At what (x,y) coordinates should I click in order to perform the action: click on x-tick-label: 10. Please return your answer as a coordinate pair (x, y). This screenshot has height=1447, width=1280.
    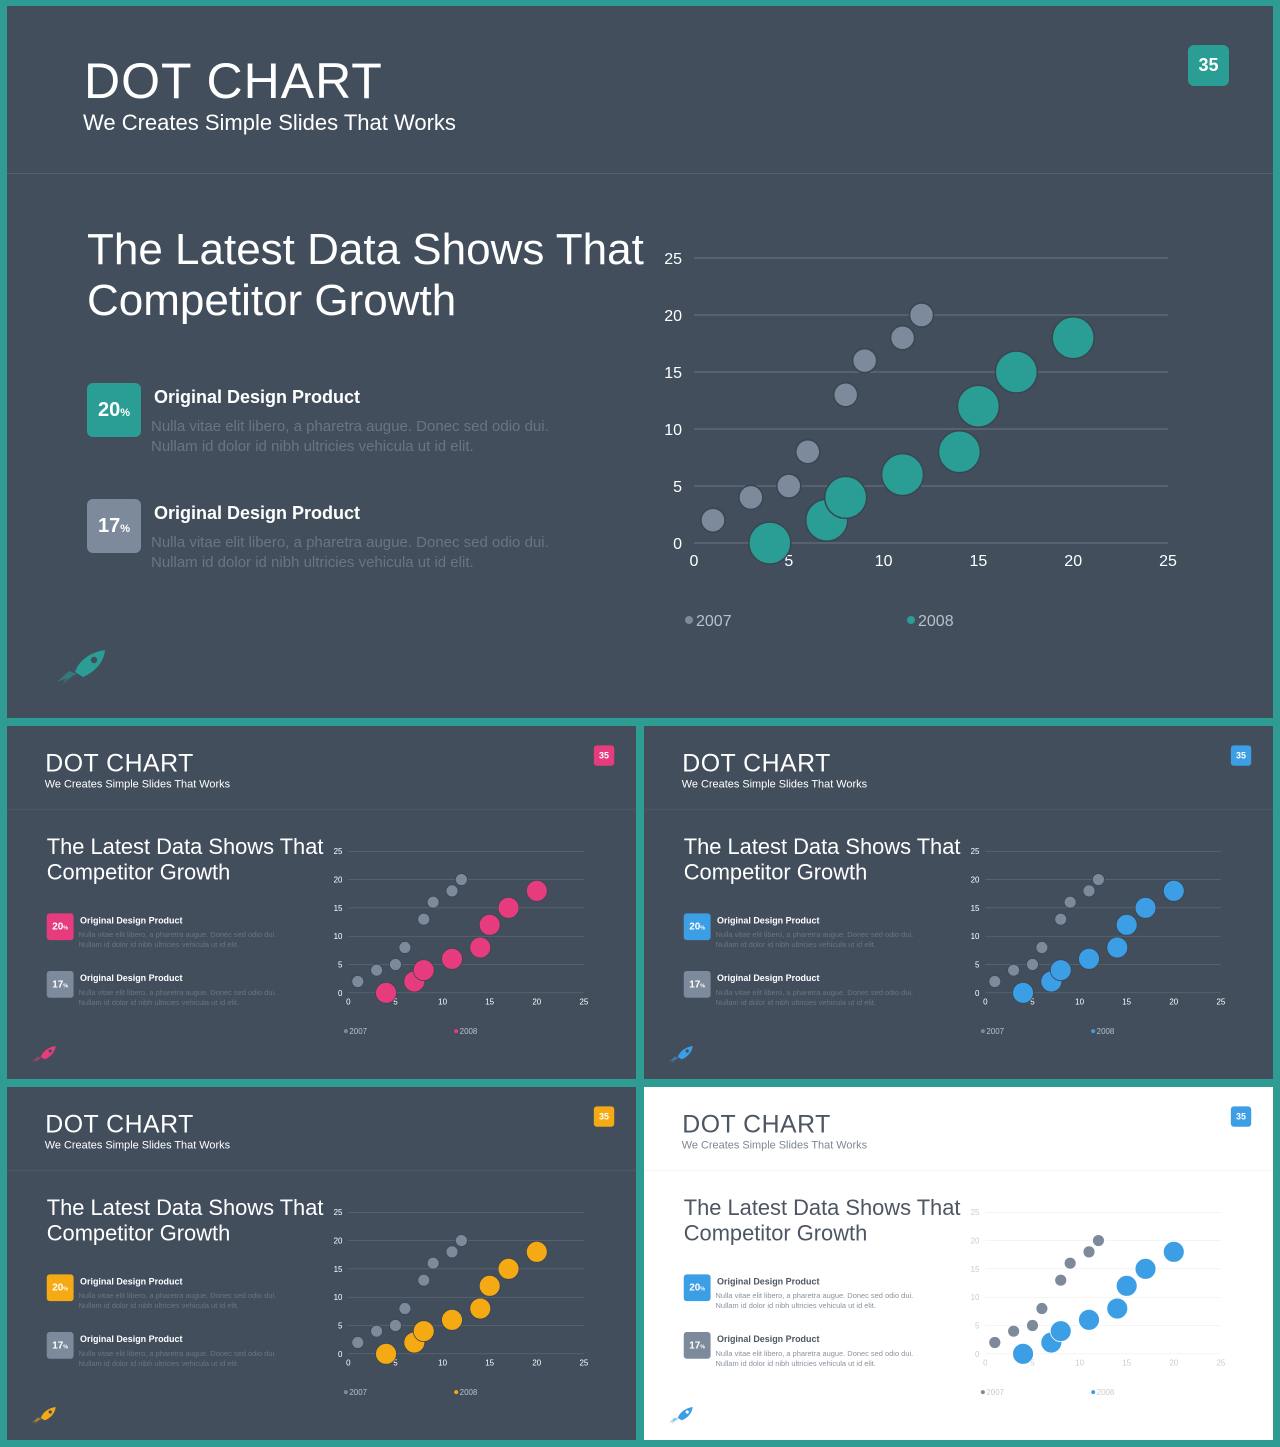
    Looking at the image, I should click on (442, 1001).